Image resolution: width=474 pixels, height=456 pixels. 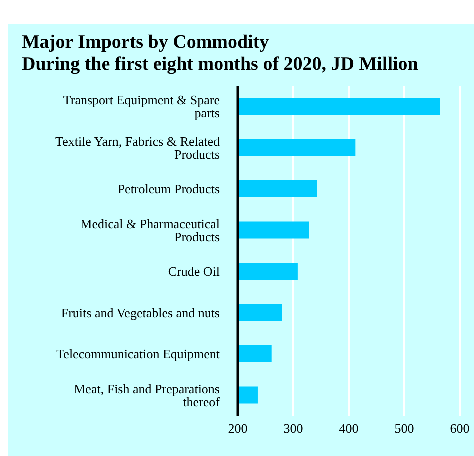 What do you see at coordinates (138, 354) in the screenshot?
I see `y-tick-label: Telecommunication Equipment` at bounding box center [138, 354].